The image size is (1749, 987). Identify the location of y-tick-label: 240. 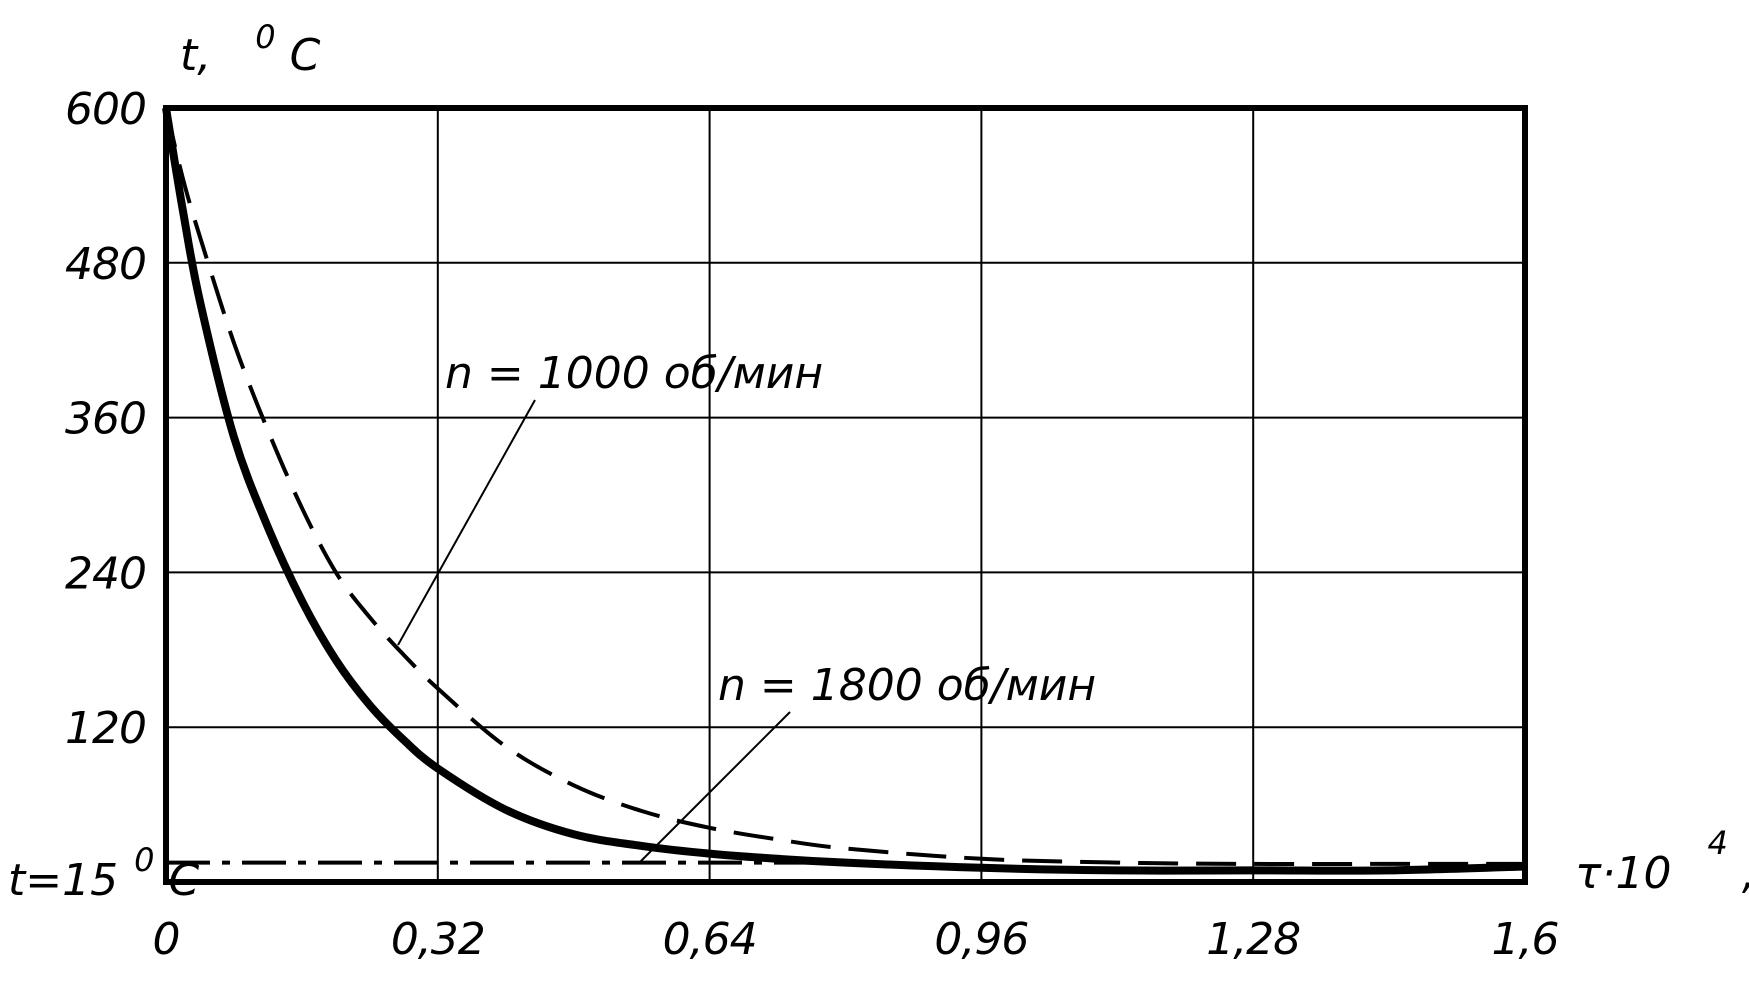
(105, 573).